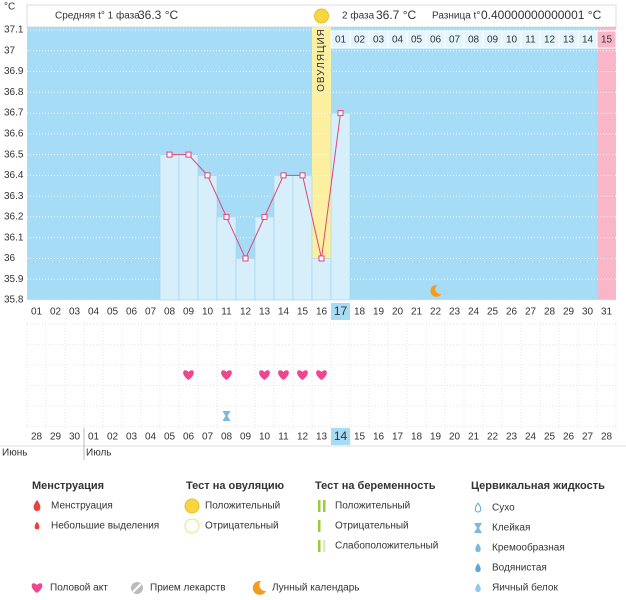 The height and width of the screenshot is (600, 626). I want to click on x-tick-label: 10, so click(208, 312).